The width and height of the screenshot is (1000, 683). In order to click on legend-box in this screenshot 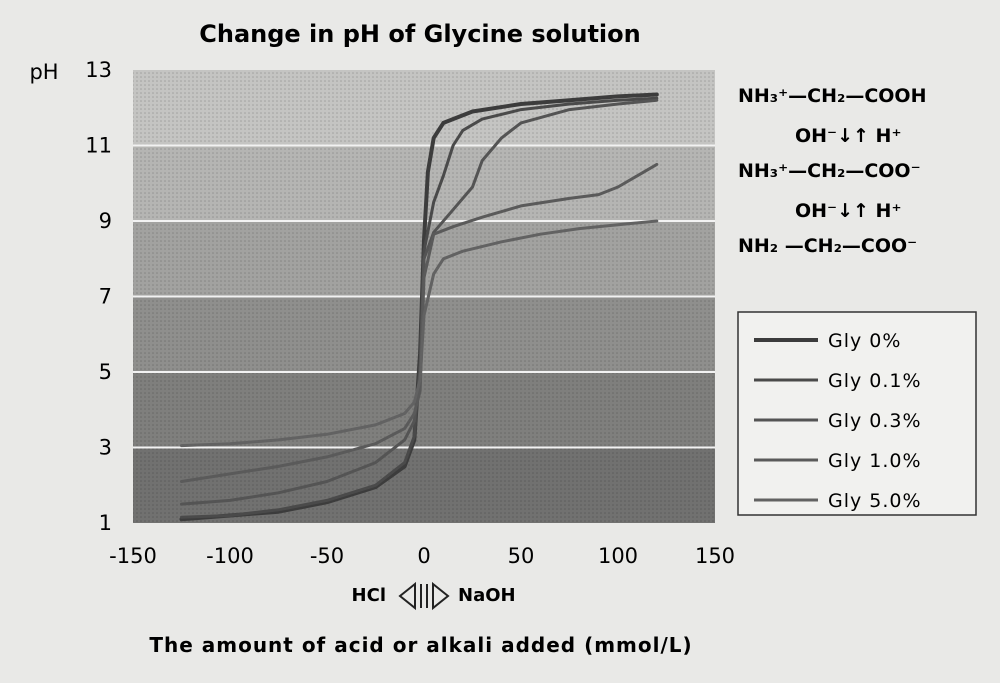, I will do `click(857, 413)`.